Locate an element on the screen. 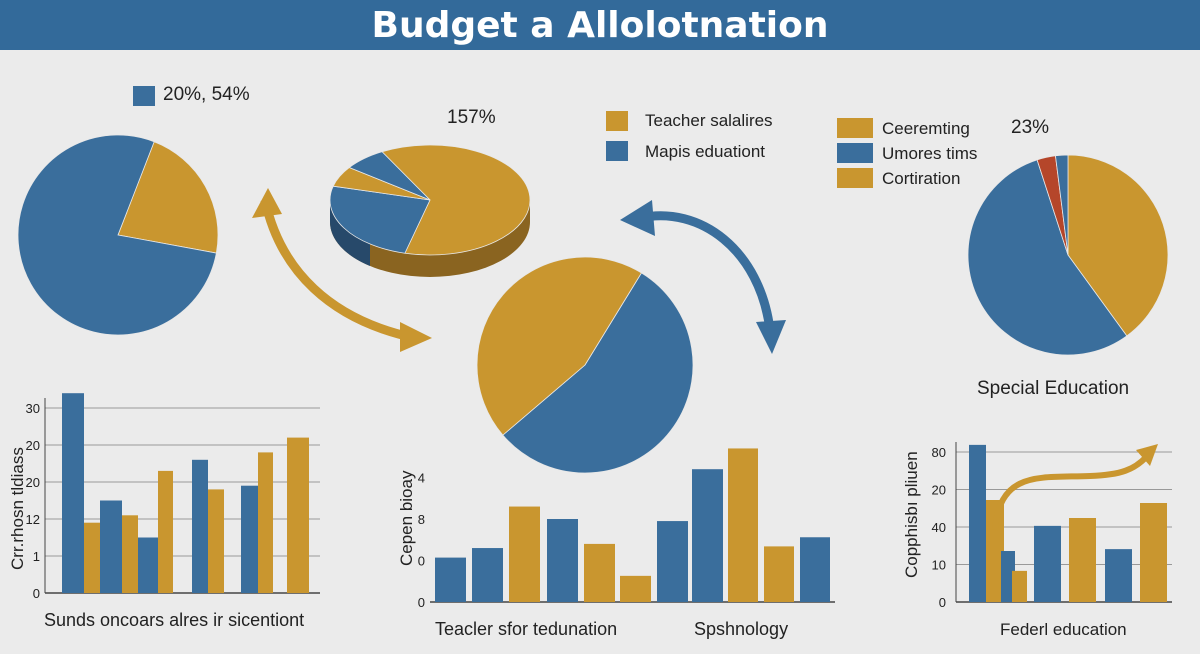 The height and width of the screenshot is (654, 1200). legend-label: Cortiration is located at coordinates (921, 178).